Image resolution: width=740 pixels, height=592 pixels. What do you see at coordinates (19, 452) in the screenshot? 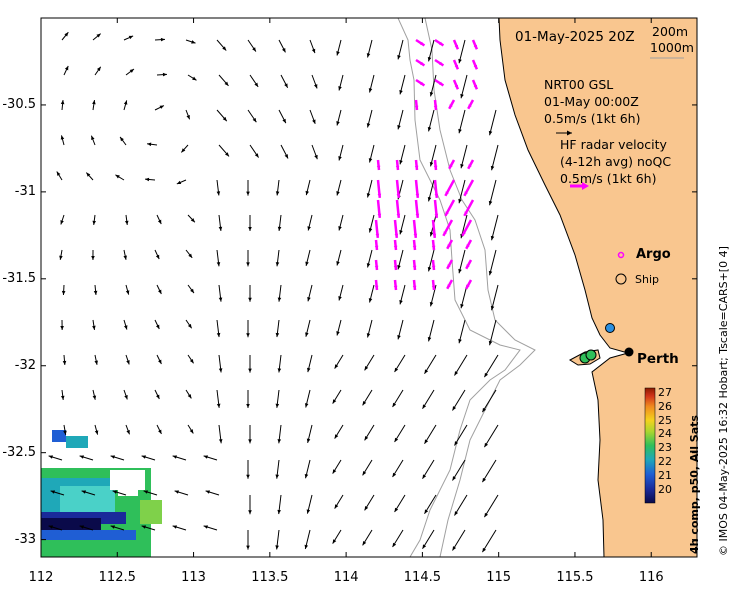
I see `y-tick-label: -32.5` at bounding box center [19, 452].